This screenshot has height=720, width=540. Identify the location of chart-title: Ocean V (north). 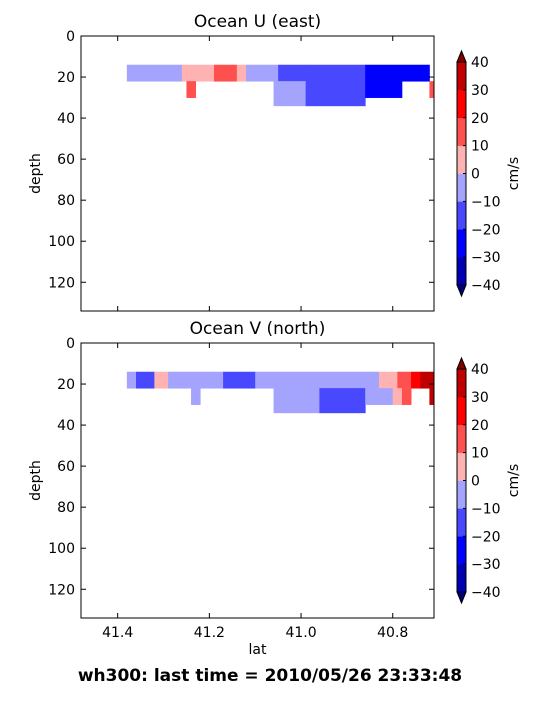
(258, 329).